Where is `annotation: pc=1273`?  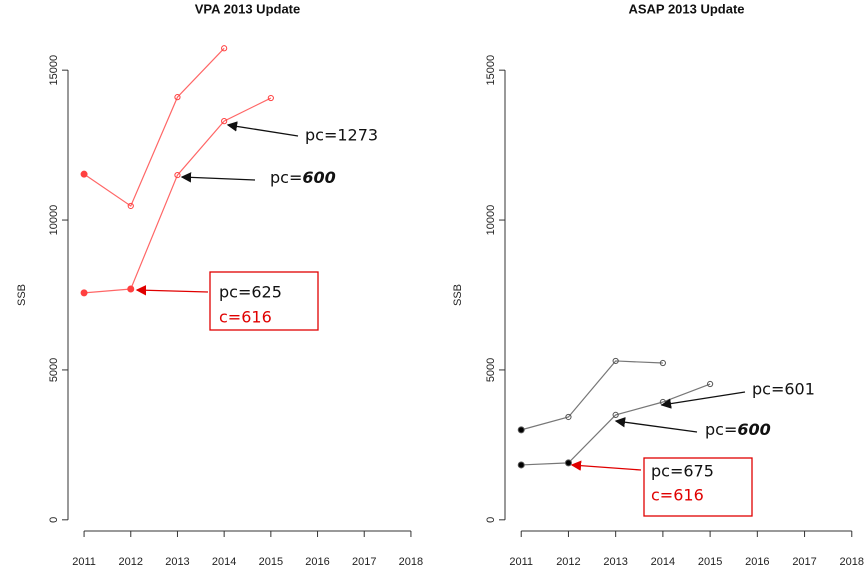
annotation: pc=1273 is located at coordinates (341, 135).